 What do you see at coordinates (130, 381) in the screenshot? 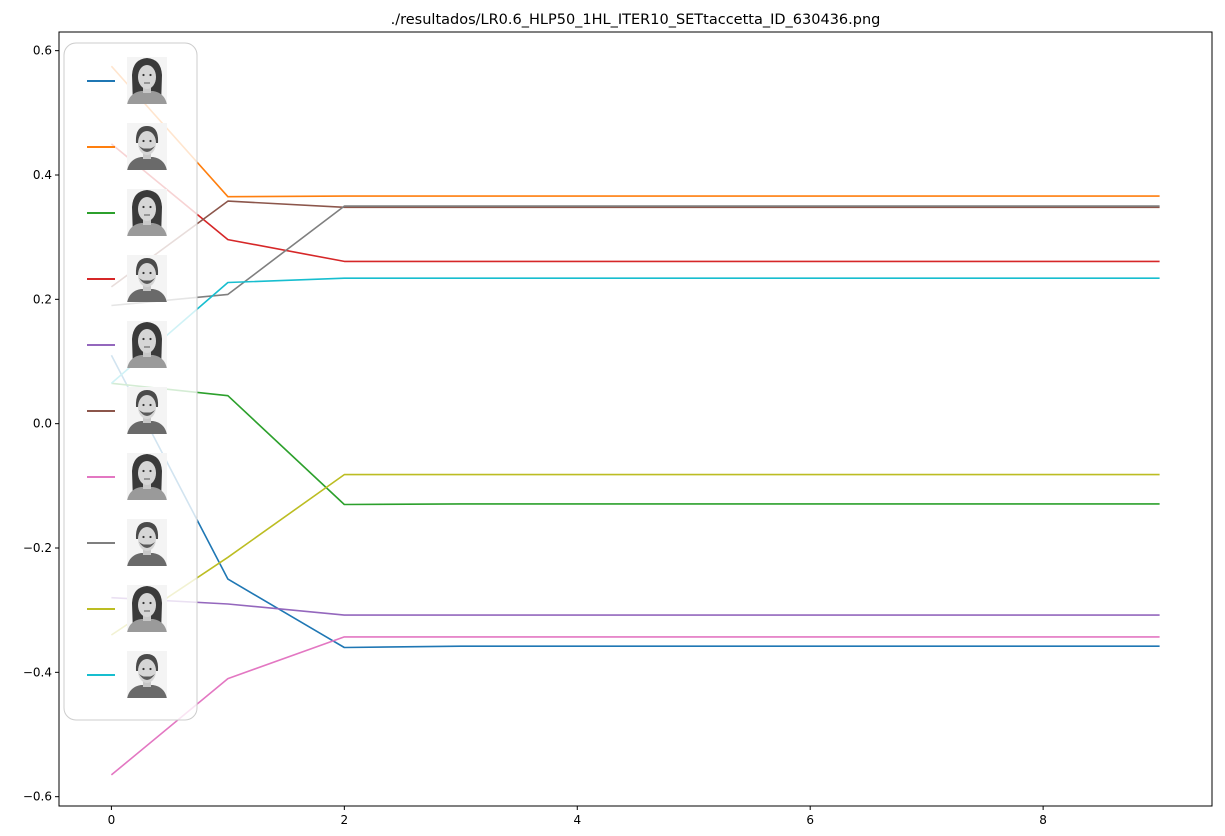
I see `legend` at bounding box center [130, 381].